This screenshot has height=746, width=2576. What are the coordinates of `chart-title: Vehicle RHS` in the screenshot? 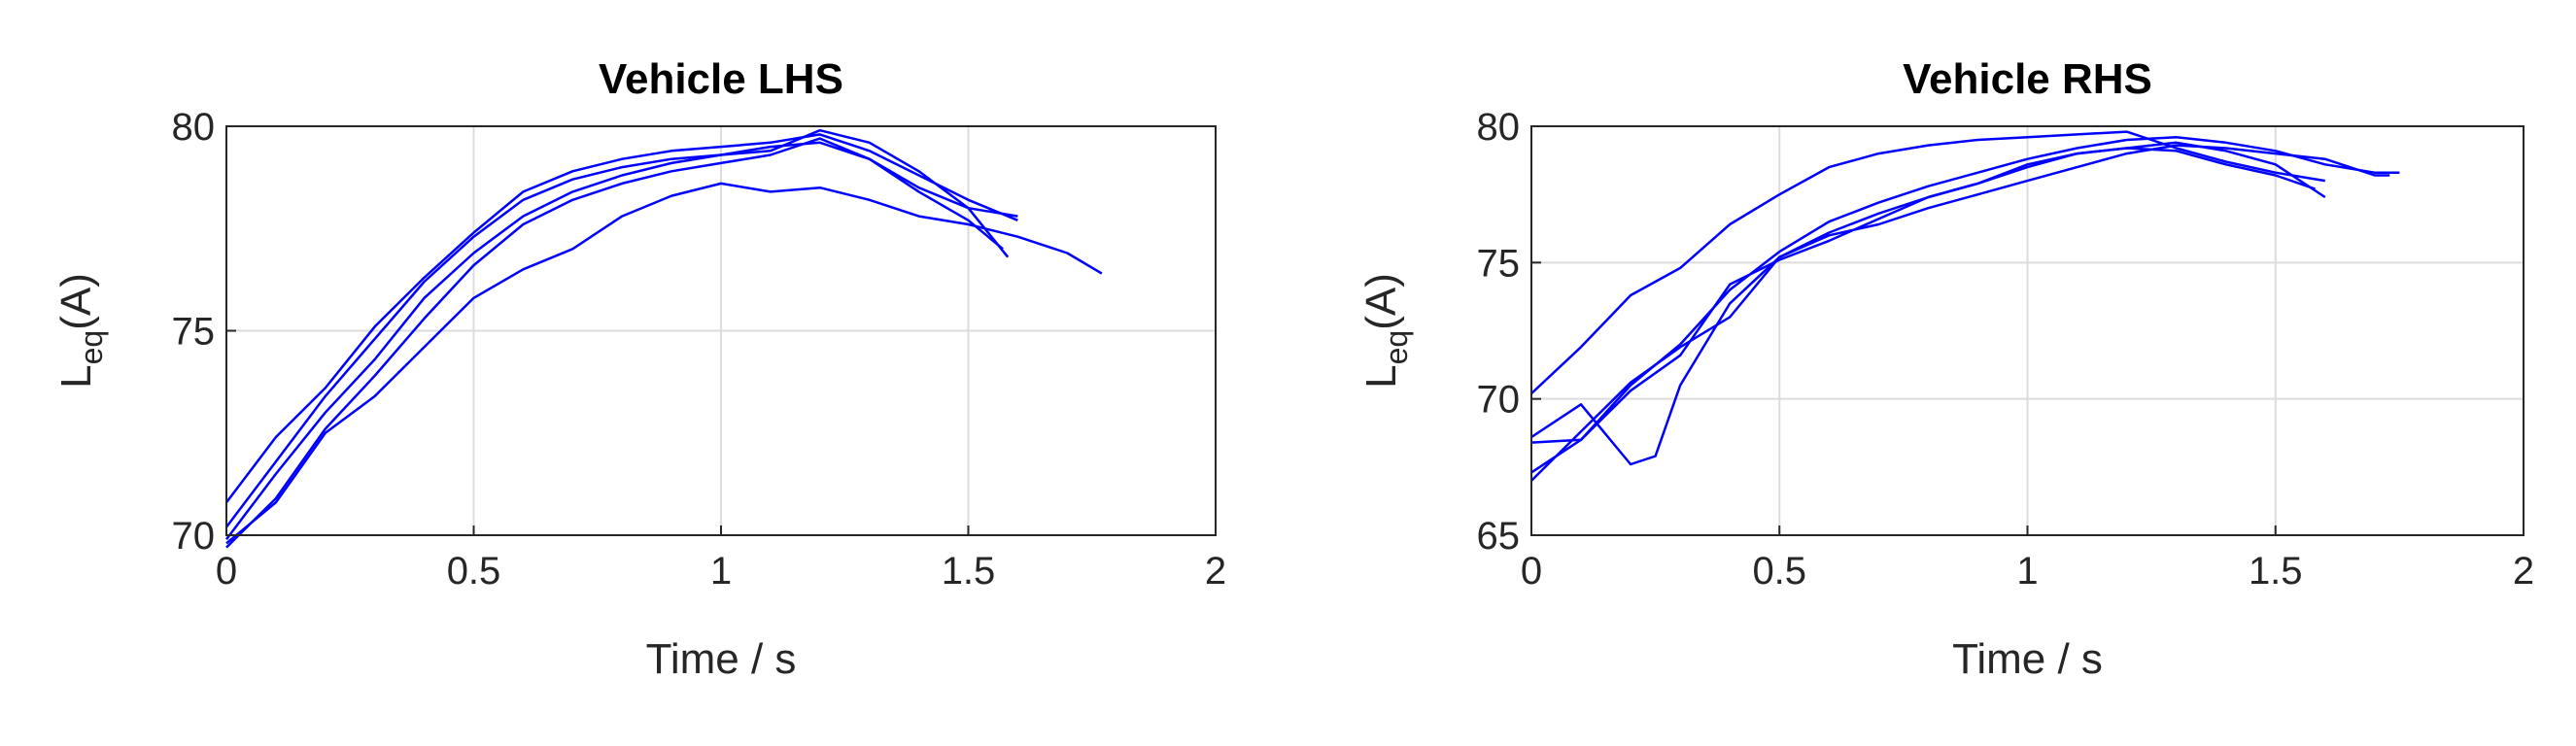 It's located at (2027, 79).